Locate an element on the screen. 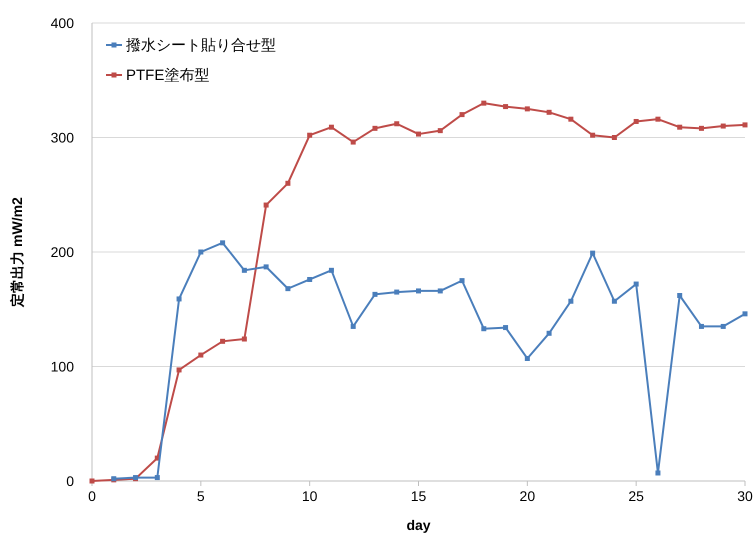  x-tick-label: 30 is located at coordinates (745, 496).